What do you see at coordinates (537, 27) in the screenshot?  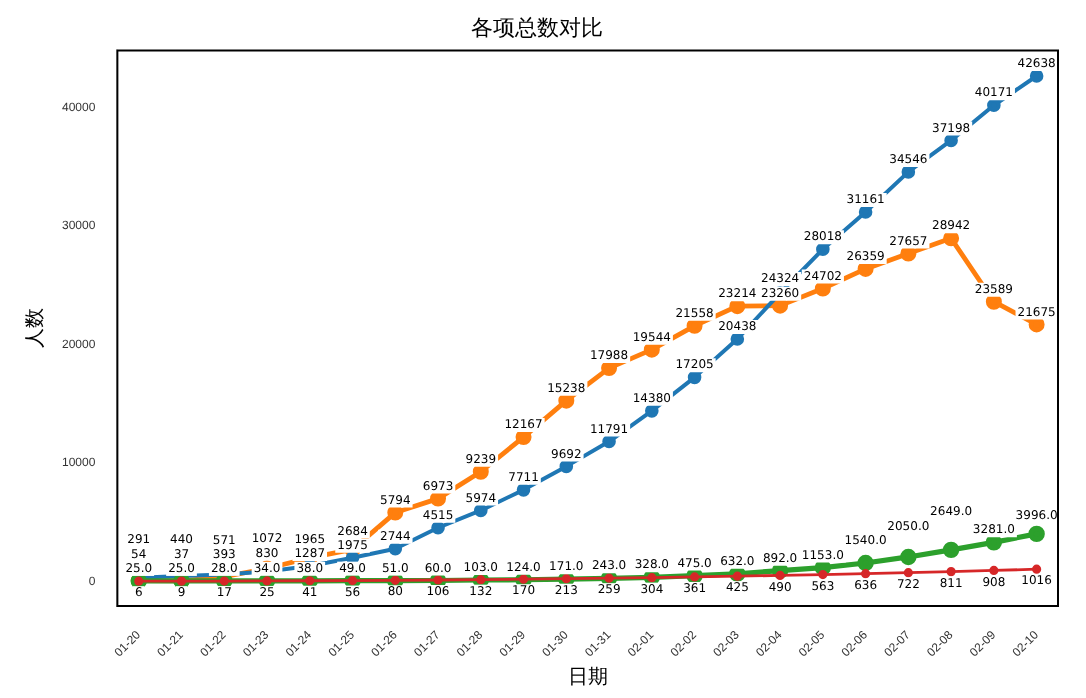 I see `chart-title: 各项总数对比` at bounding box center [537, 27].